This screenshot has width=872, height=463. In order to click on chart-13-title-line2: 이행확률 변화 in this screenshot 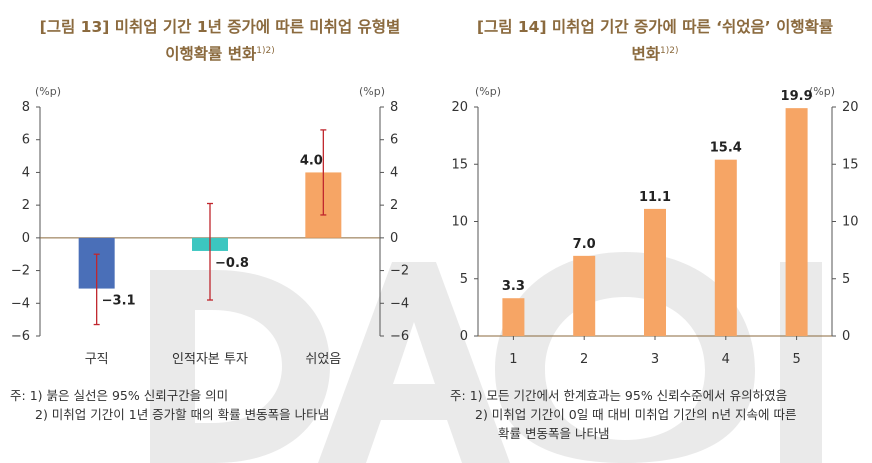, I will do `click(211, 54)`.